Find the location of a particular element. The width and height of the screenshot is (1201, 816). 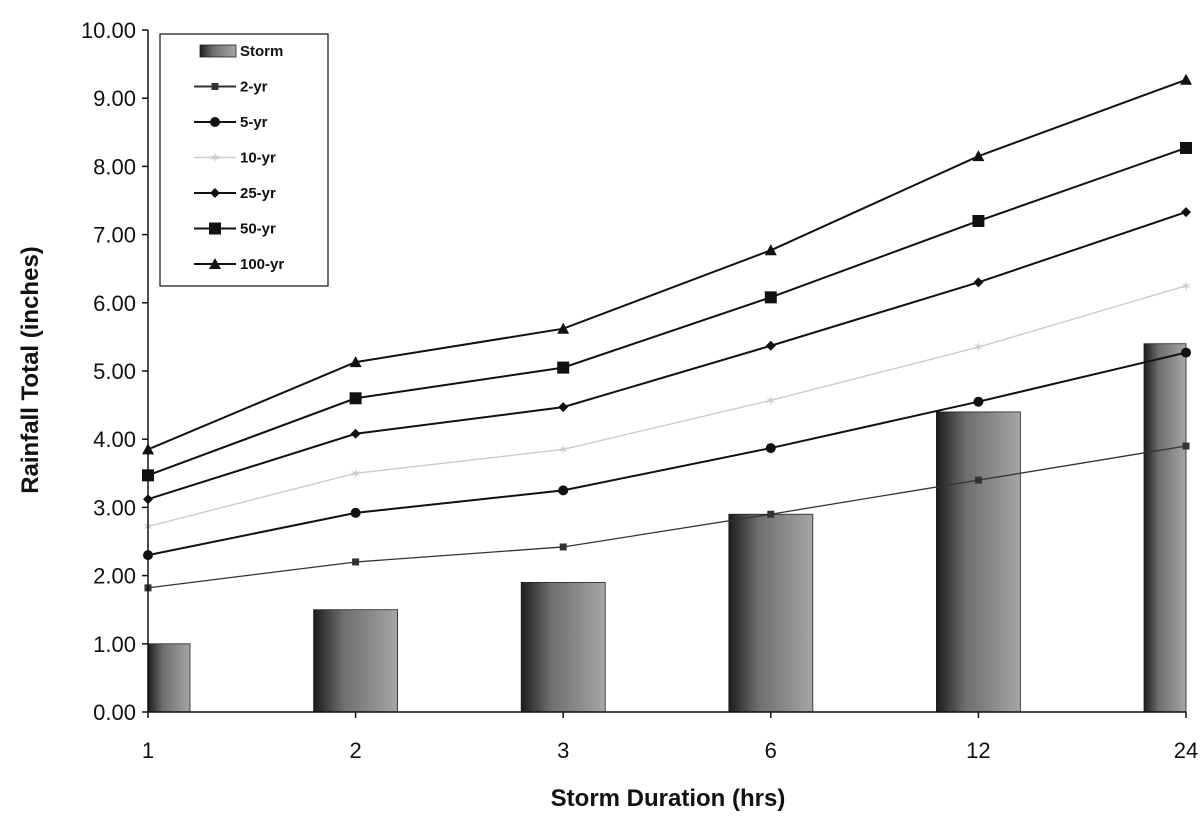

legend-label: 100-yr is located at coordinates (262, 264).